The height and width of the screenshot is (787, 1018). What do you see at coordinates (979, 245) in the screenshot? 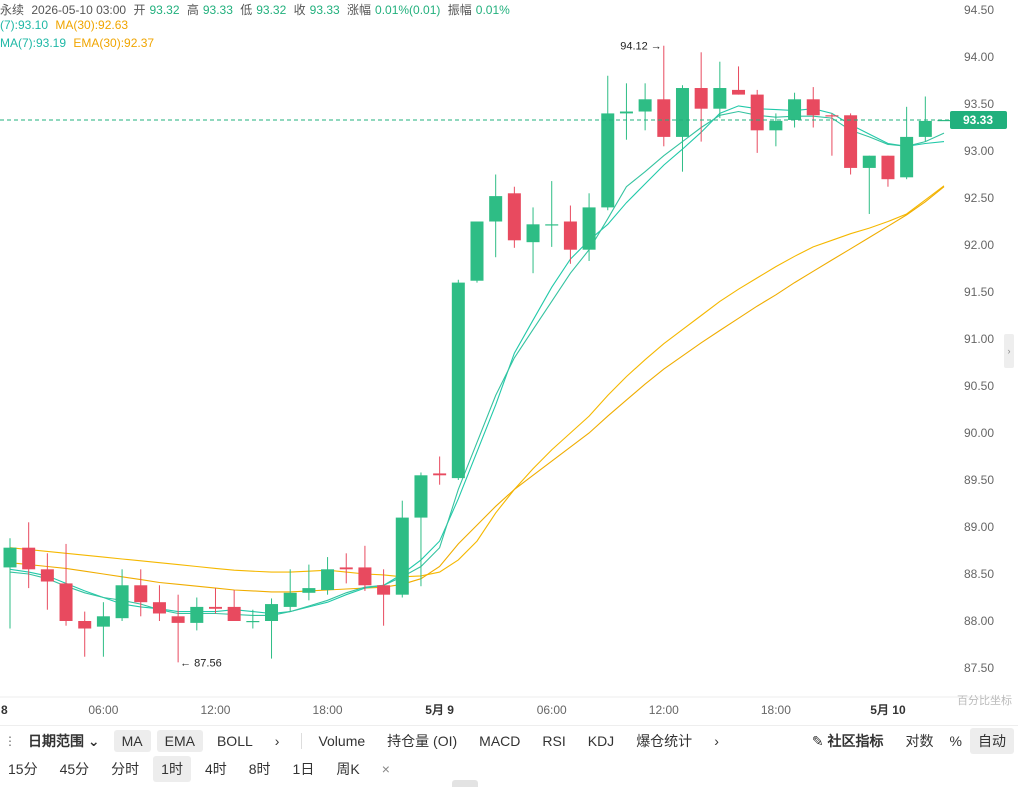
I see `y-tick-label: 92.00` at bounding box center [979, 245].